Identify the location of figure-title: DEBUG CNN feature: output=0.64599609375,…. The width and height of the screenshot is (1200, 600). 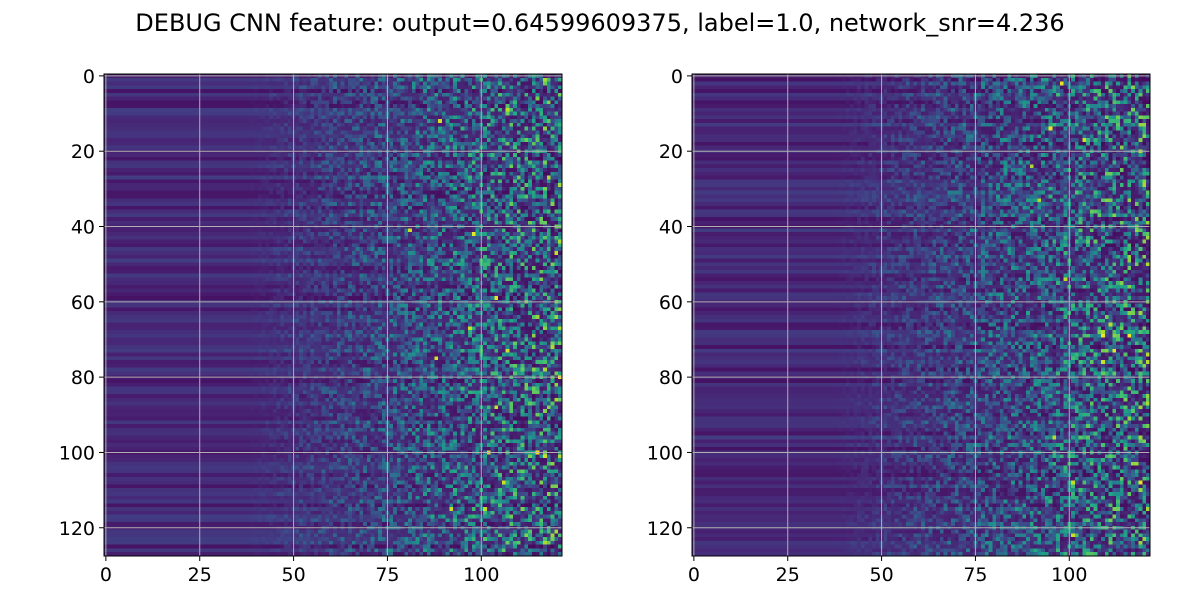
(600, 23).